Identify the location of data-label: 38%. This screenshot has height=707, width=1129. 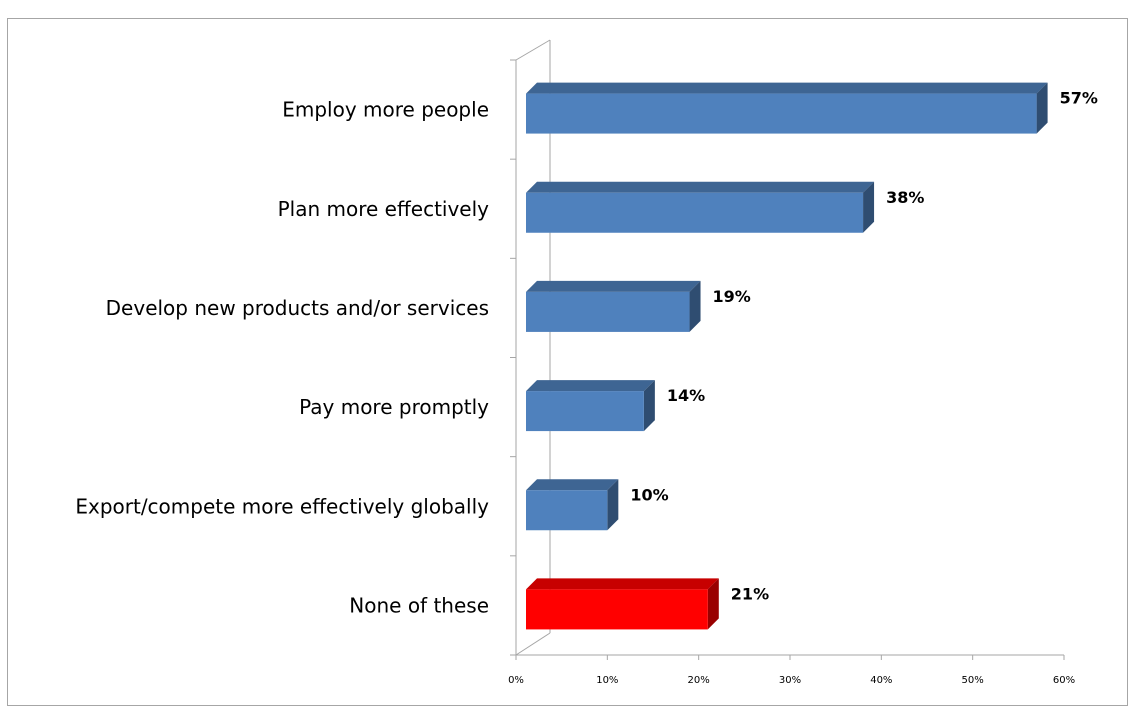
(905, 197).